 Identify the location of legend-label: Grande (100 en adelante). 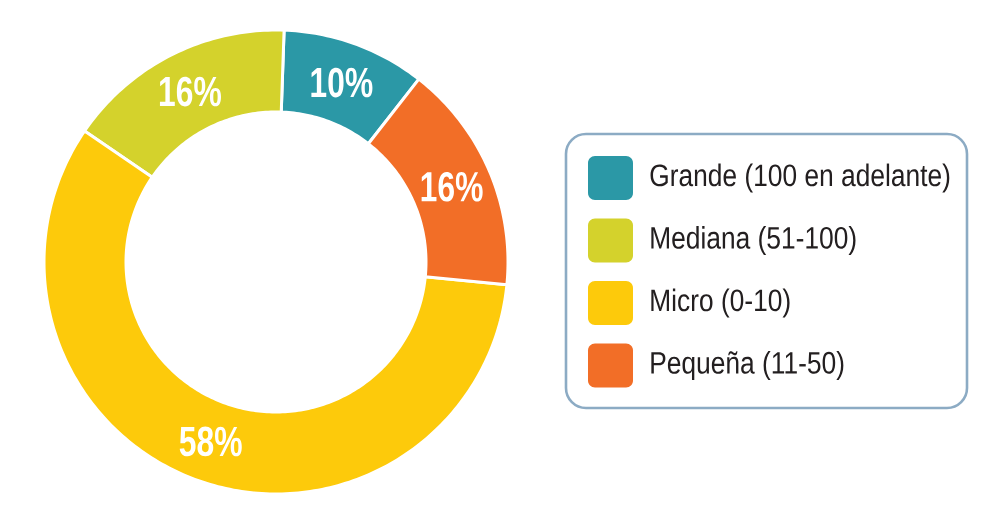
(800, 178).